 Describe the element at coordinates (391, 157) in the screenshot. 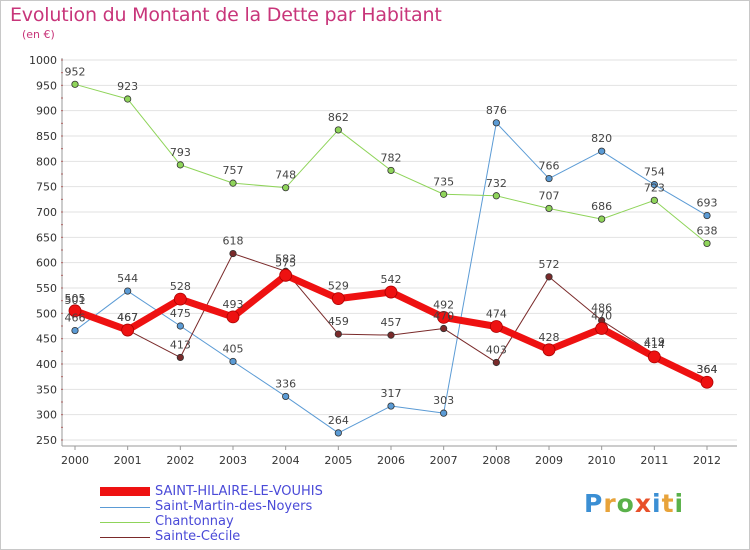

I see `data-label: 782` at that location.